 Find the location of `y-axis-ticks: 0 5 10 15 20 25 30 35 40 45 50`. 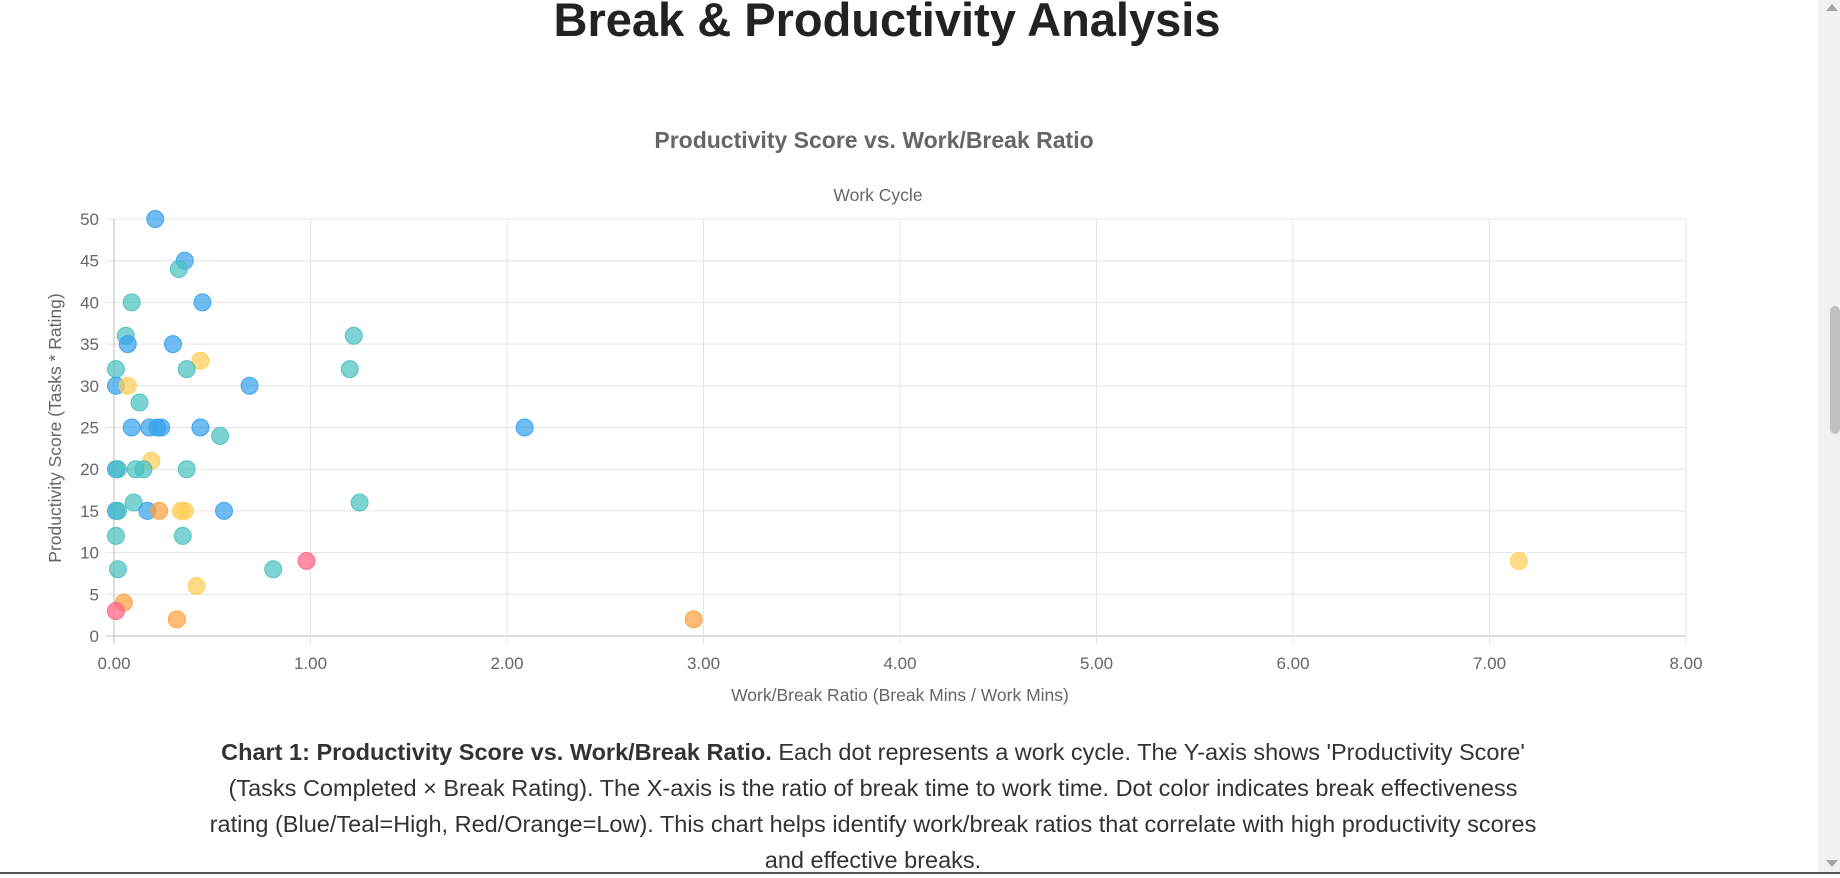

y-axis-ticks: 0 5 10 15 20 25 30 35 40 45 50 is located at coordinates (89, 428).